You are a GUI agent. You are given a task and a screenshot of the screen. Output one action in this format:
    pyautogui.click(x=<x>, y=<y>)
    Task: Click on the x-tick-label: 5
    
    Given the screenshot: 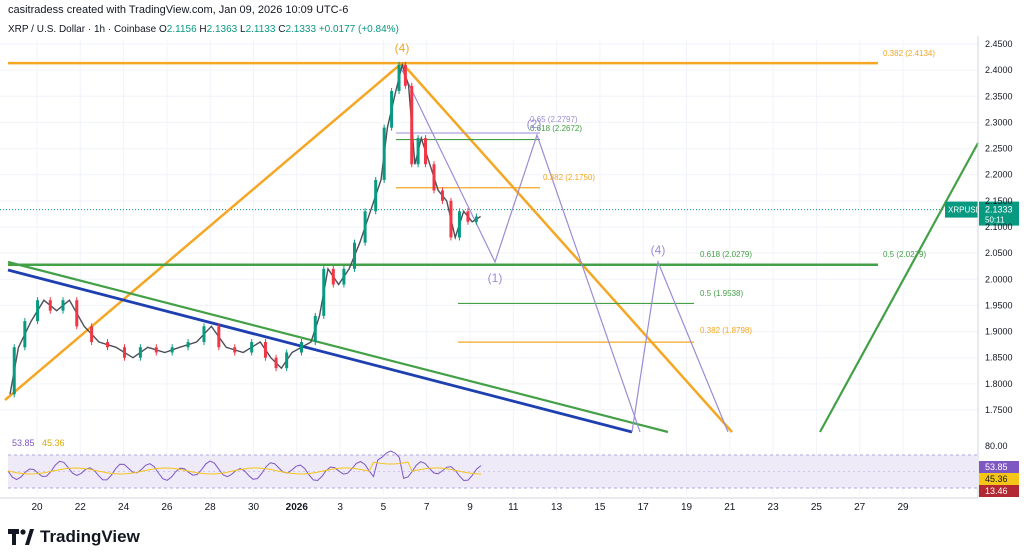 What is the action you would take?
    pyautogui.click(x=384, y=507)
    